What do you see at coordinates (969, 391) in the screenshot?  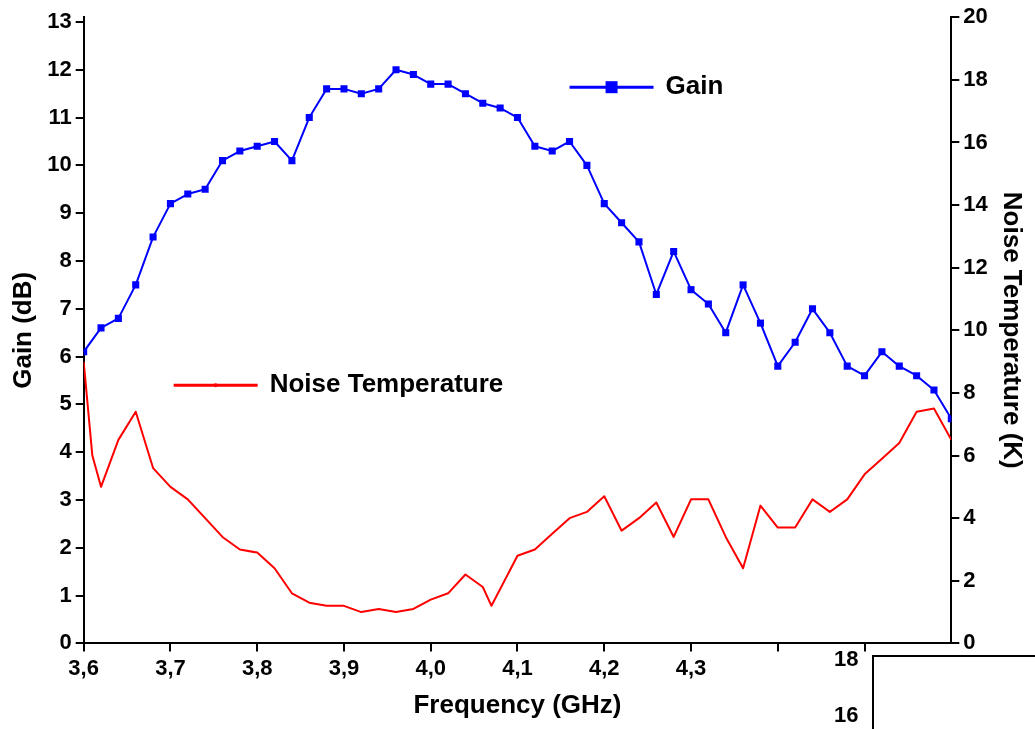 I see `y2-tick-label: 8` at bounding box center [969, 391].